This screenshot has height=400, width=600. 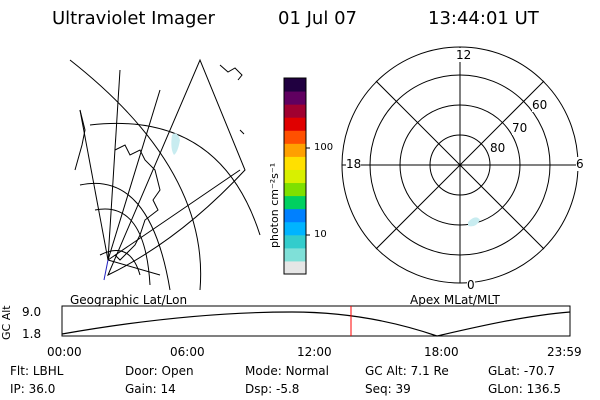 What do you see at coordinates (564, 352) in the screenshot?
I see `alt-xtick-4: 23:59` at bounding box center [564, 352].